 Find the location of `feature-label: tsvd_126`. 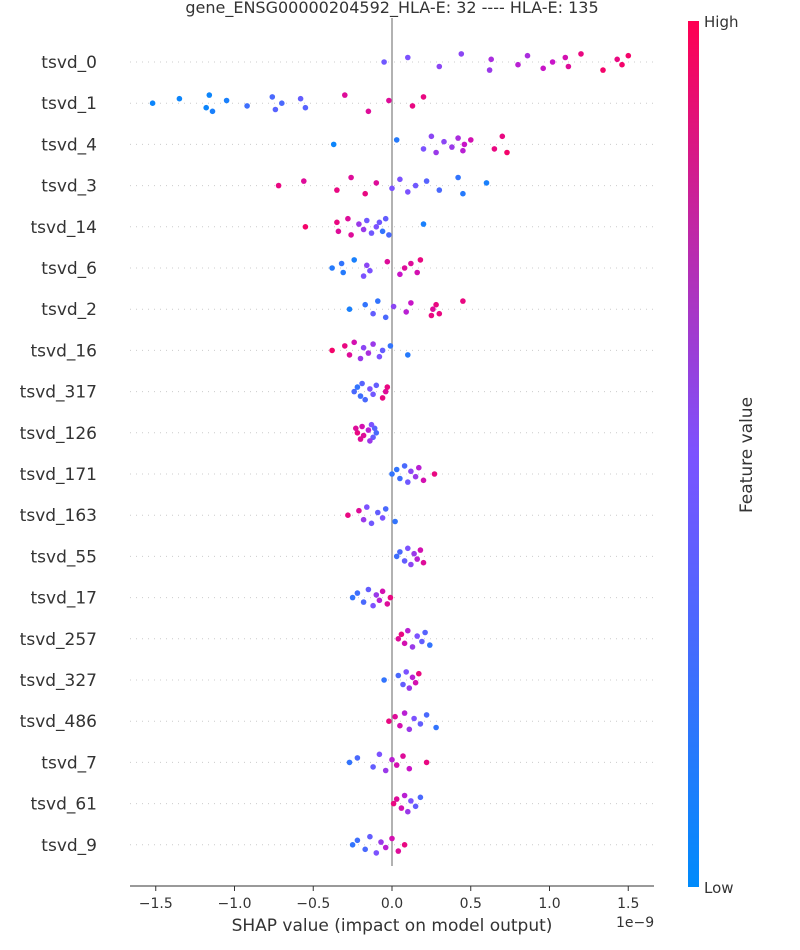

feature-label: tsvd_126 is located at coordinates (58, 434).